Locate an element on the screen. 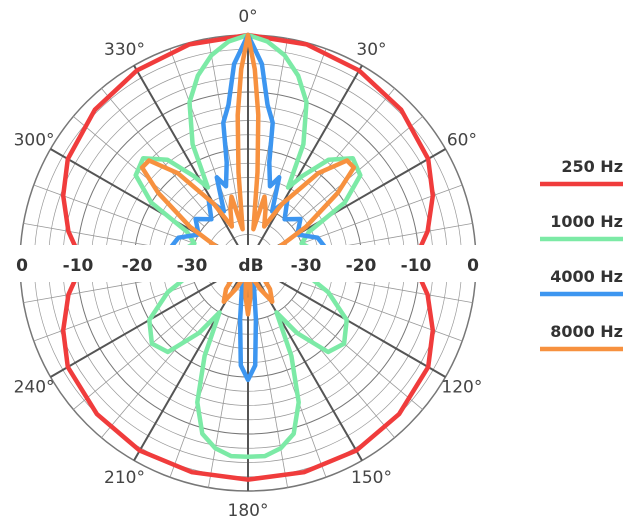 The image size is (627, 520). radial-tick-labels: 0 -10 -20 -30 dB -30 -20 -10 0 is located at coordinates (247, 266).